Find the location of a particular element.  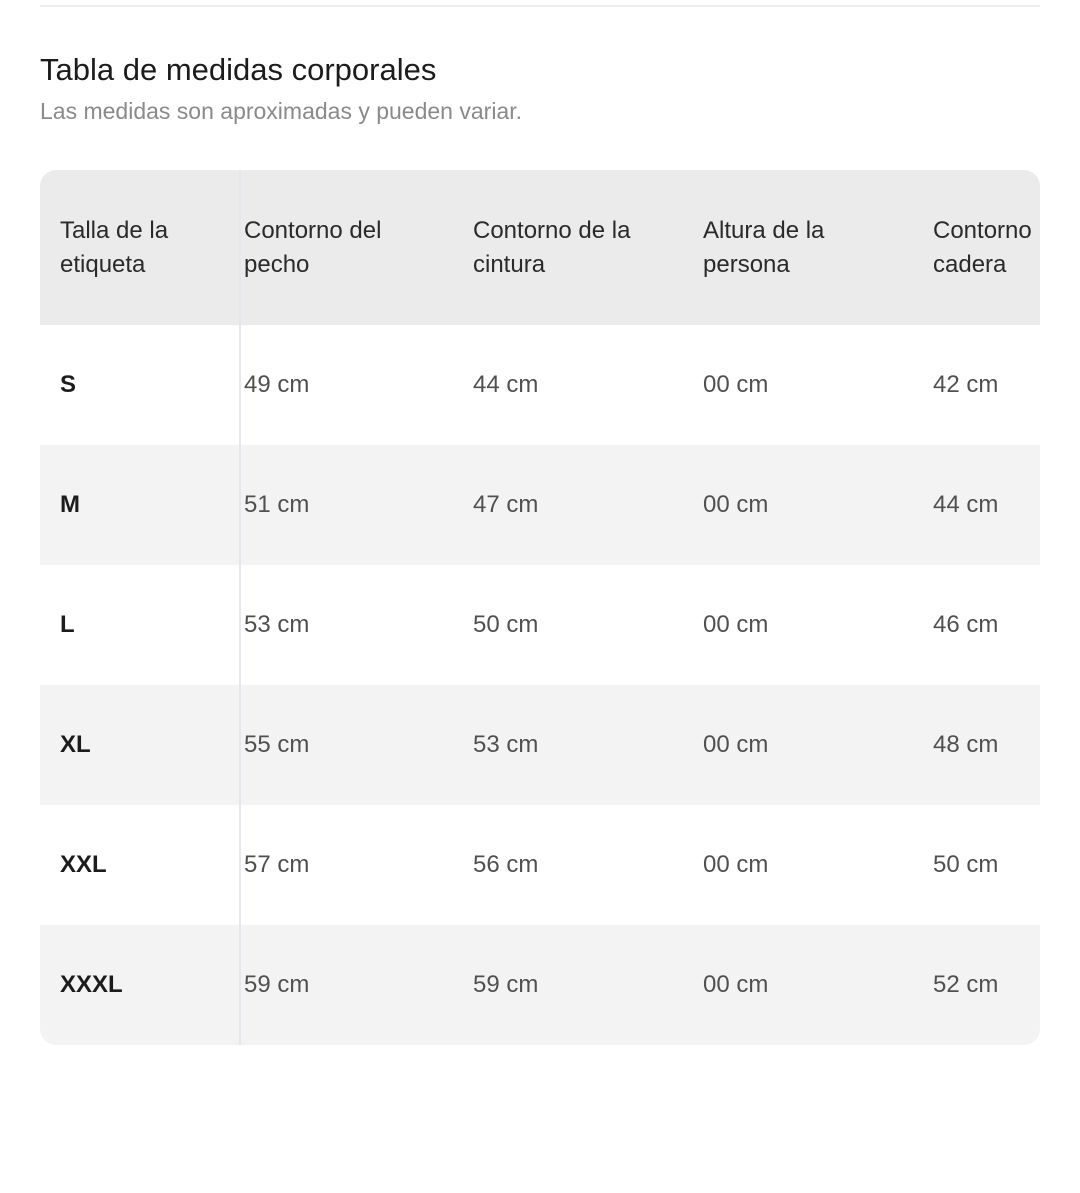

chest-cell: 55 cm is located at coordinates (277, 744).